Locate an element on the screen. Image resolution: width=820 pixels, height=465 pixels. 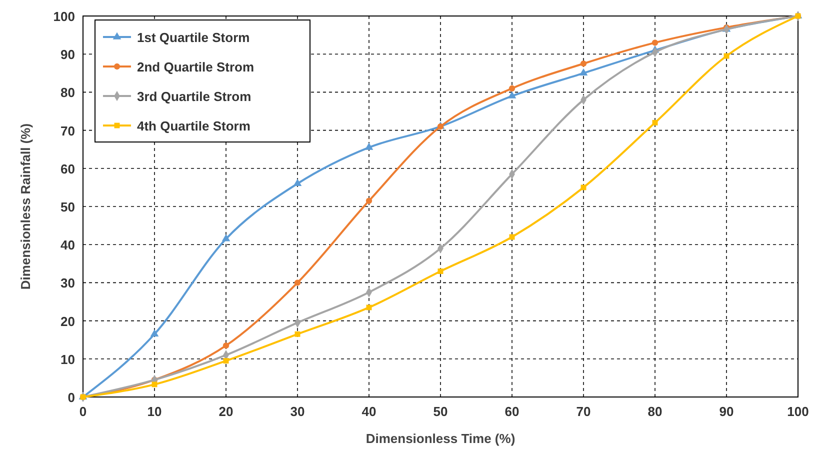
y-tick-label: 70 is located at coordinates (67, 130).